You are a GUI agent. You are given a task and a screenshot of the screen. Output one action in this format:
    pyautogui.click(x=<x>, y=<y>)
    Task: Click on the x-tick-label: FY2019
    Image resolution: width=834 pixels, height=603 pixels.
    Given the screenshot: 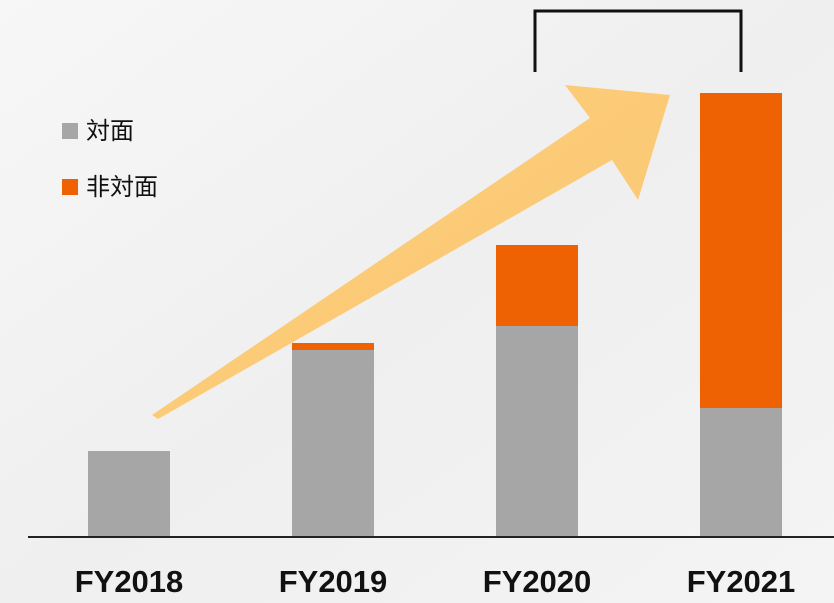 What is the action you would take?
    pyautogui.click(x=333, y=581)
    